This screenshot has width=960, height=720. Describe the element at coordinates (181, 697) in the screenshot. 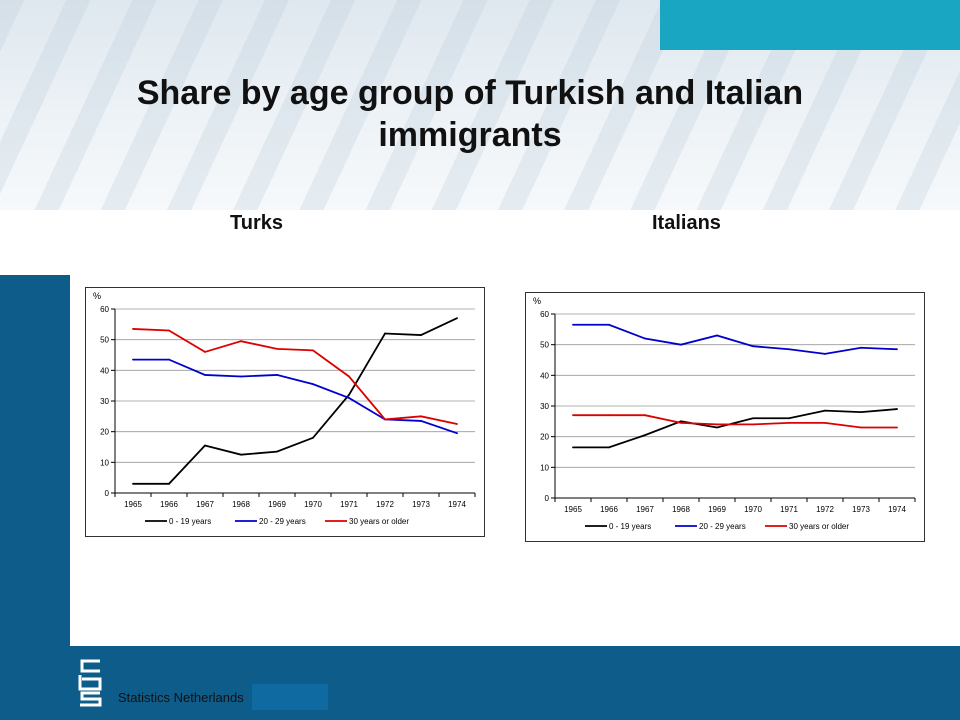

I see `footer-org: Statistics Netherlands` at that location.